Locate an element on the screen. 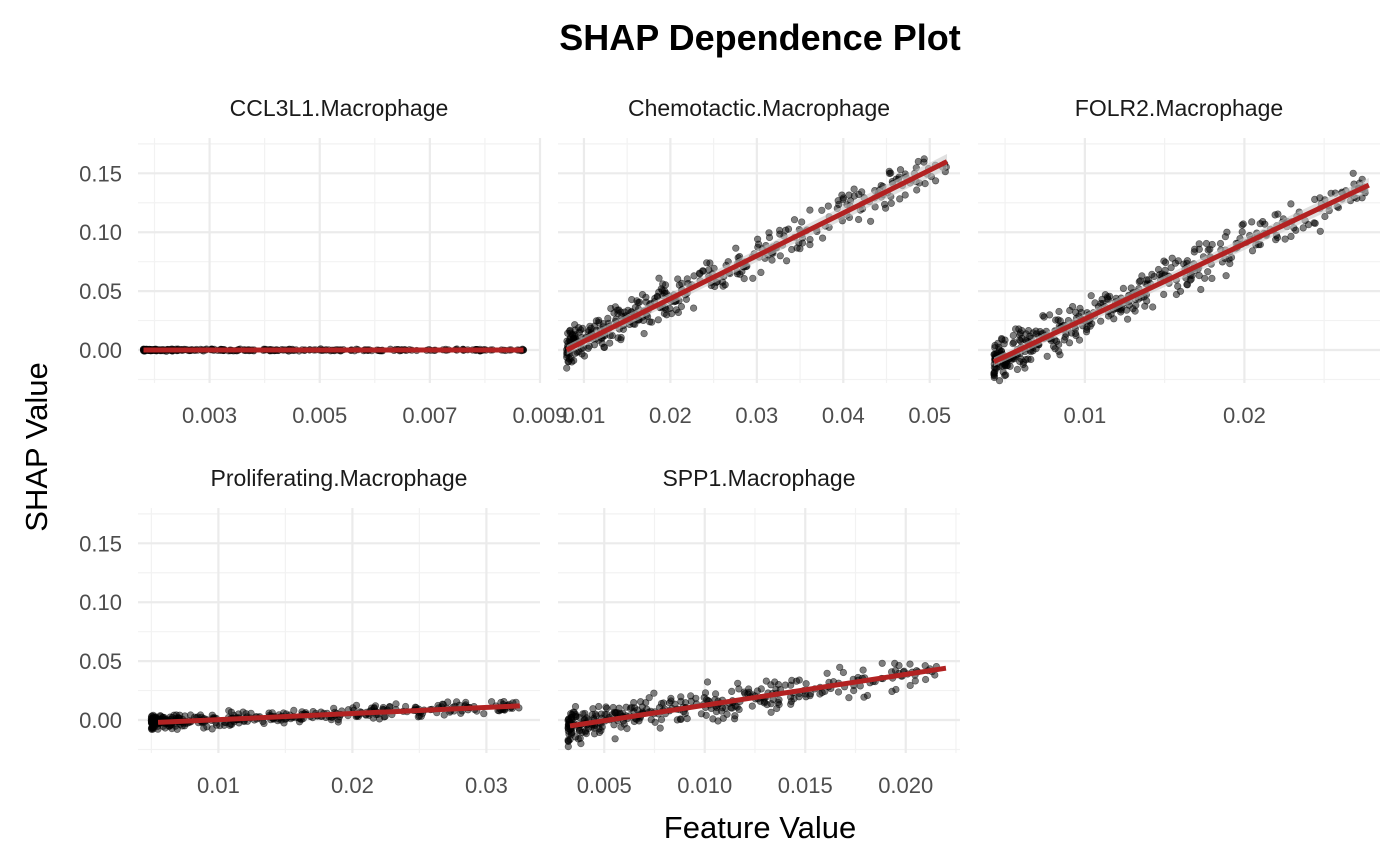 Image resolution: width=1400 pixels, height=865 pixels. x-tick-label: 0.02 is located at coordinates (1244, 415).